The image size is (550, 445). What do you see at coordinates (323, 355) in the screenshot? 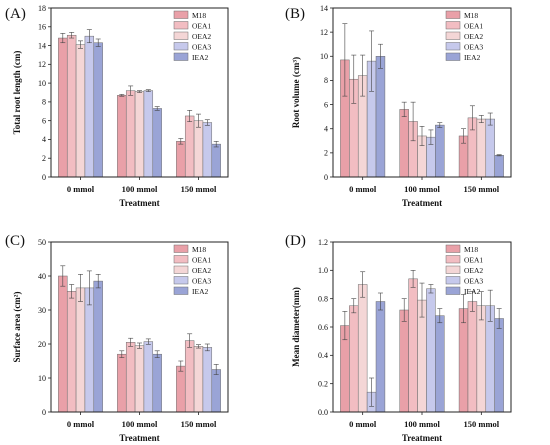
I see `y-tick-label-3: 0.4` at bounding box center [323, 355].